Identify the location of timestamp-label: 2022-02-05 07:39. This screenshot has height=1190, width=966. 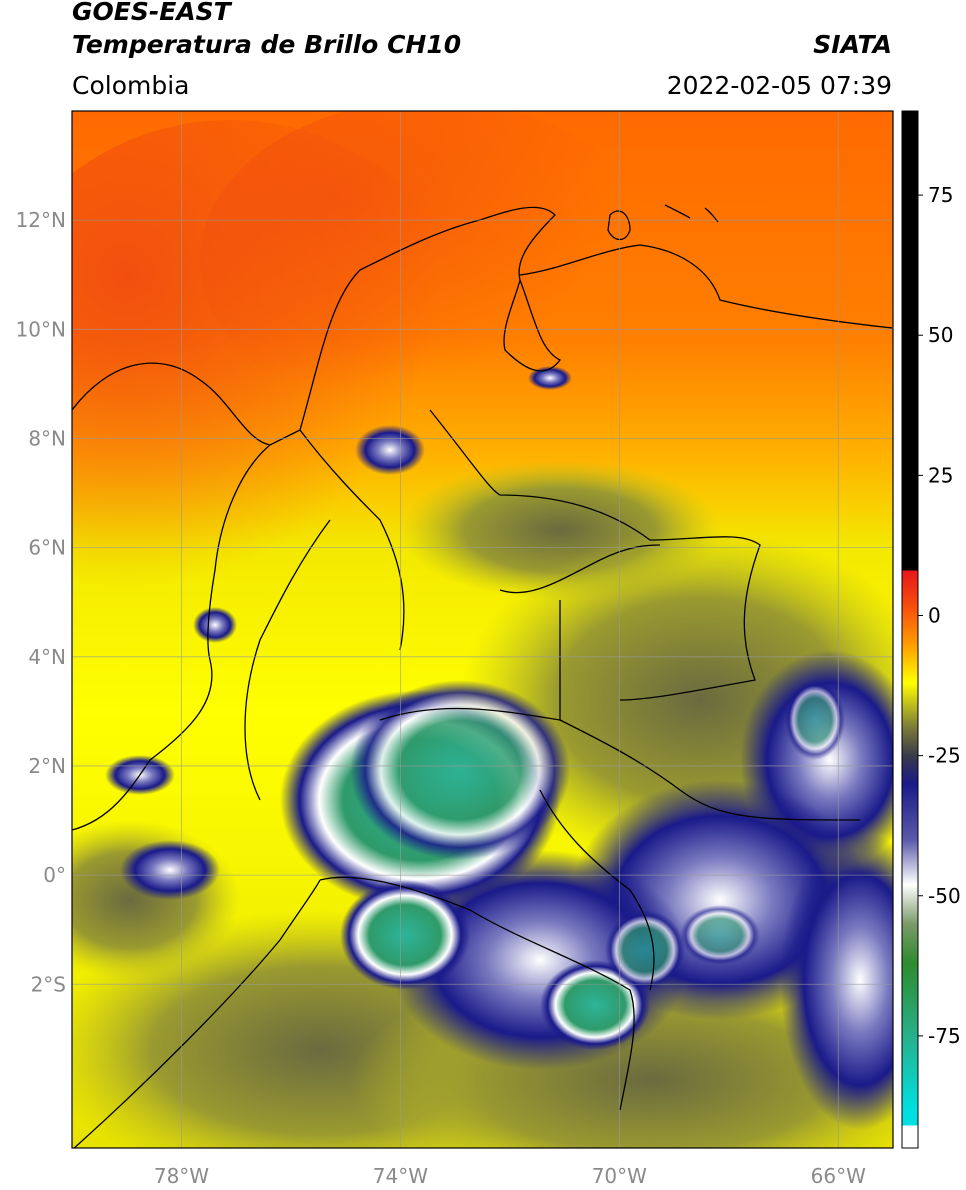
(779, 85).